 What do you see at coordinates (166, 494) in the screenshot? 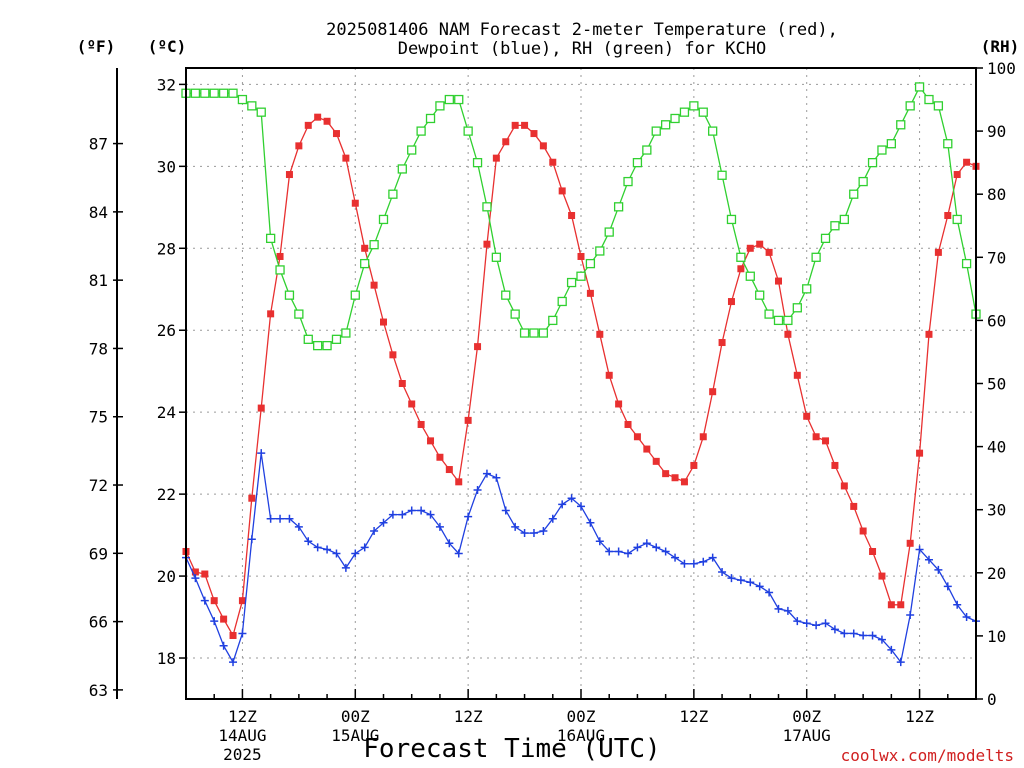
I see `celsius-tick-label: 22` at bounding box center [166, 494].